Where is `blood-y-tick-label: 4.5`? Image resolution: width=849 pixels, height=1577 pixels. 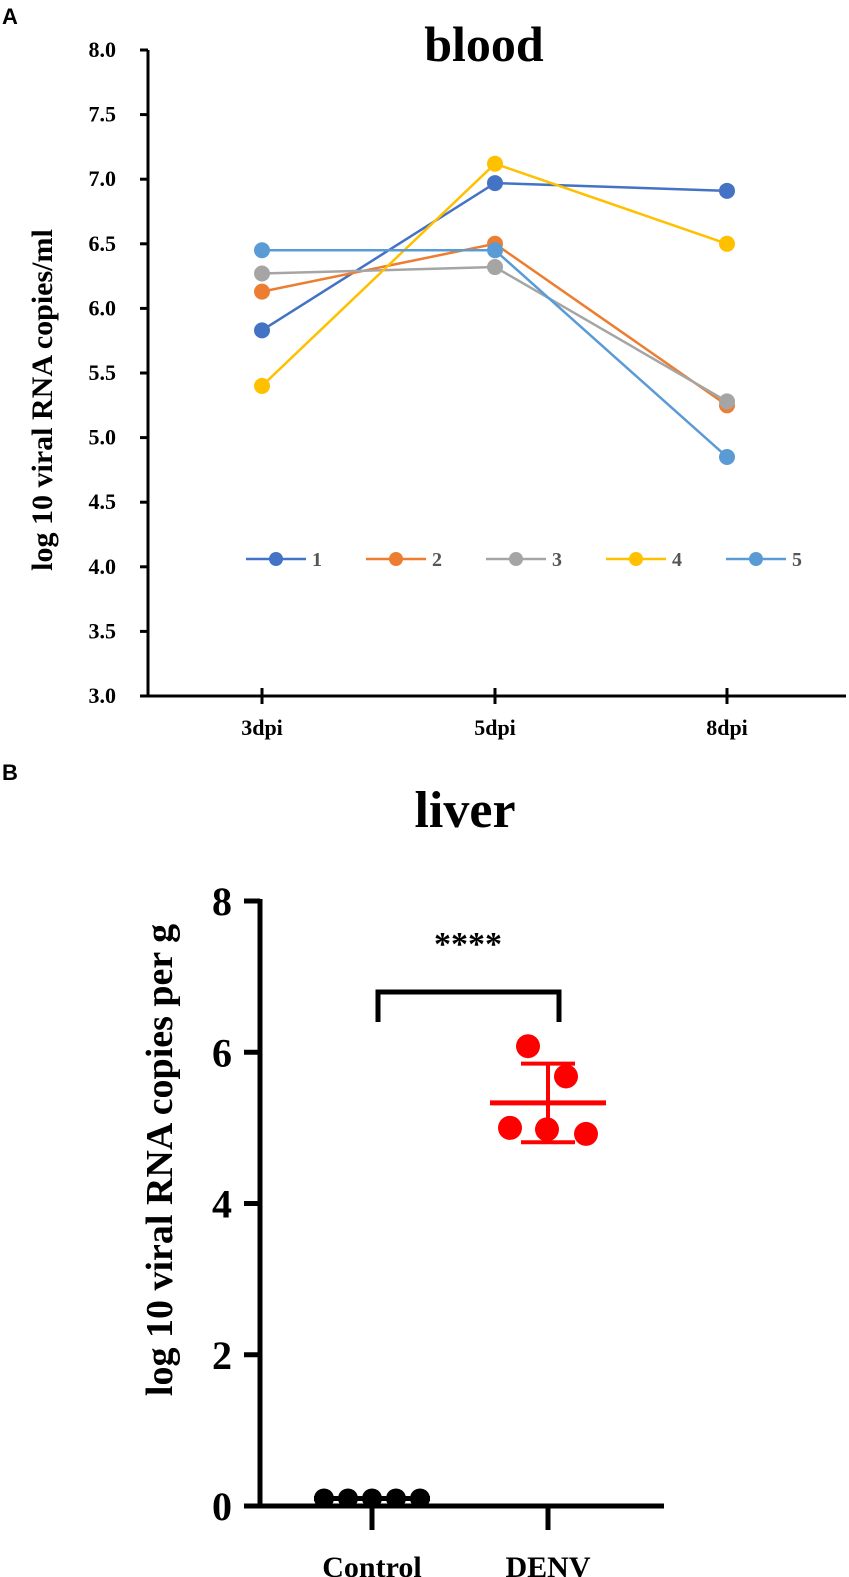
blood-y-tick-label: 4.5 is located at coordinates (103, 501).